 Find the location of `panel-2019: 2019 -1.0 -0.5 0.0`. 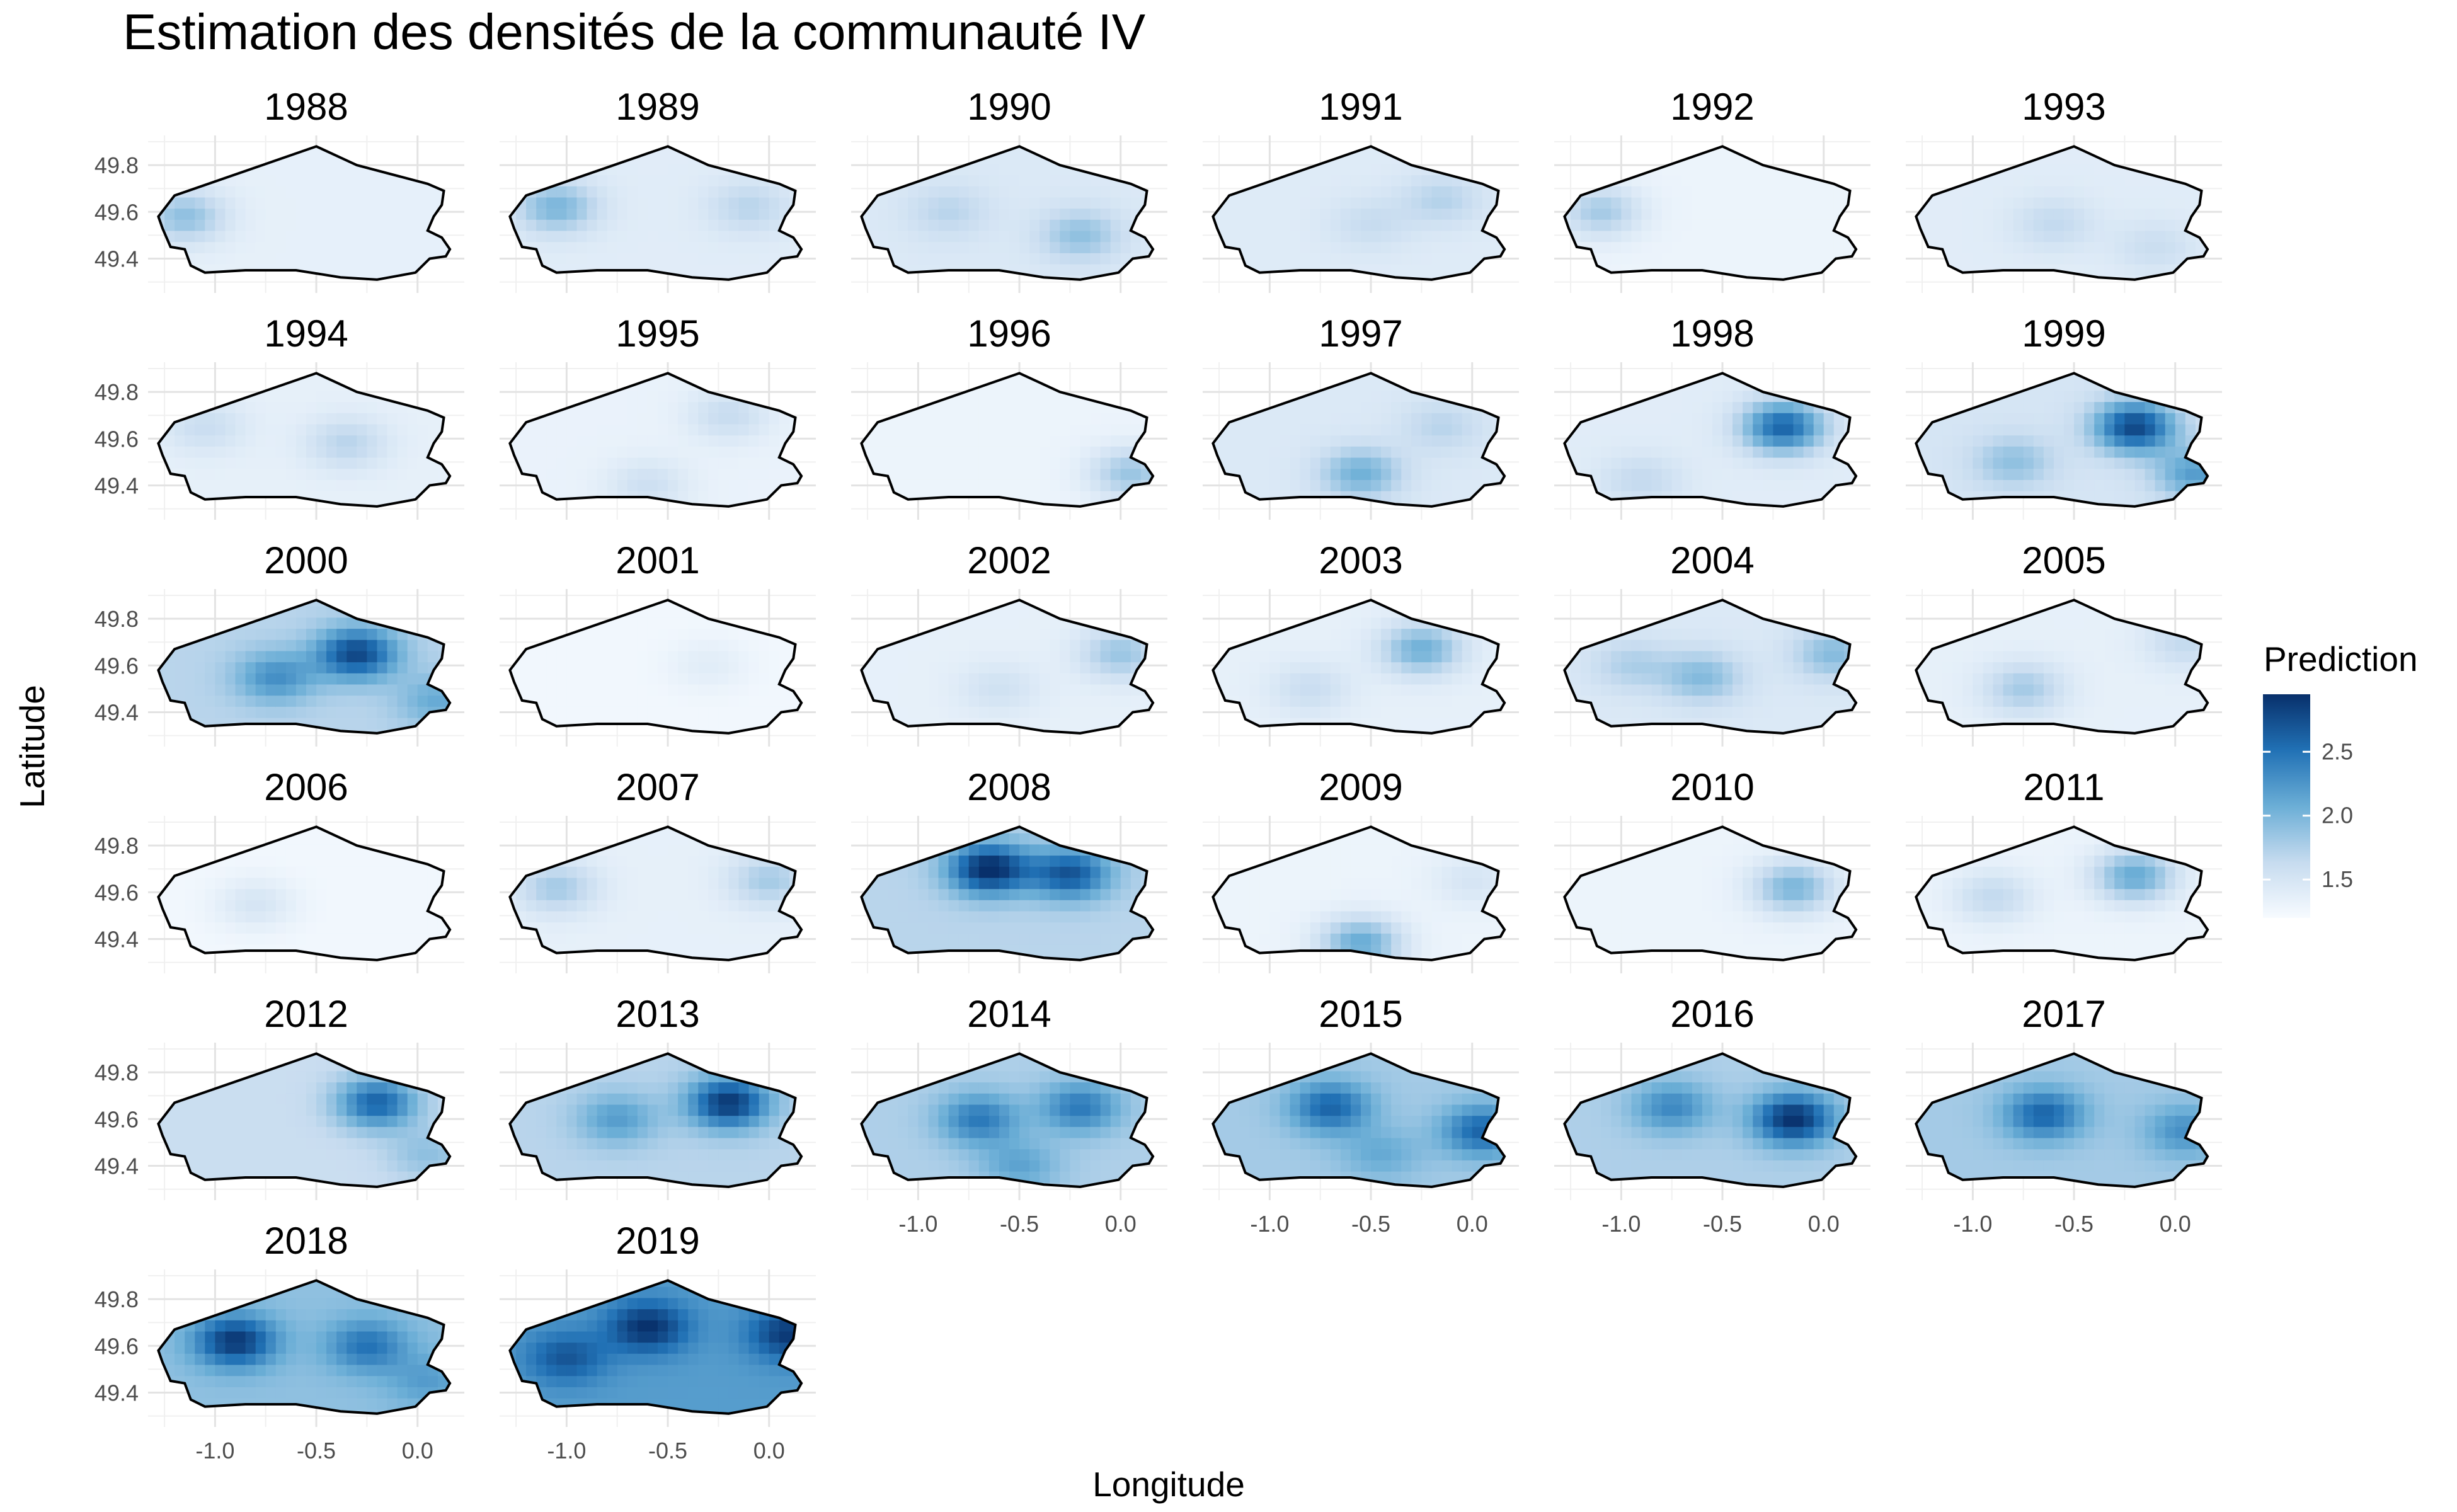

panel-2019: 2019 -1.0 -0.5 0.0 is located at coordinates (658, 1341).